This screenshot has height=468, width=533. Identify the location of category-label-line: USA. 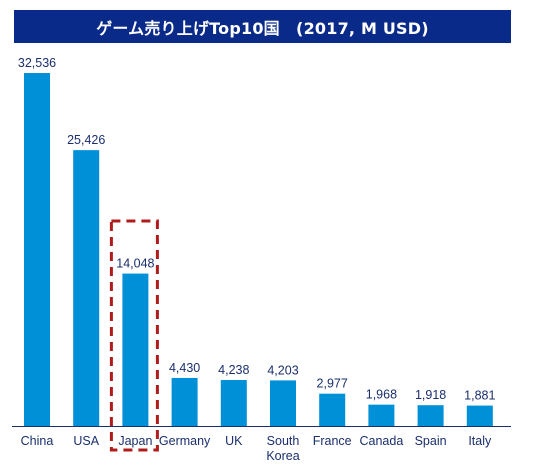
(86, 441).